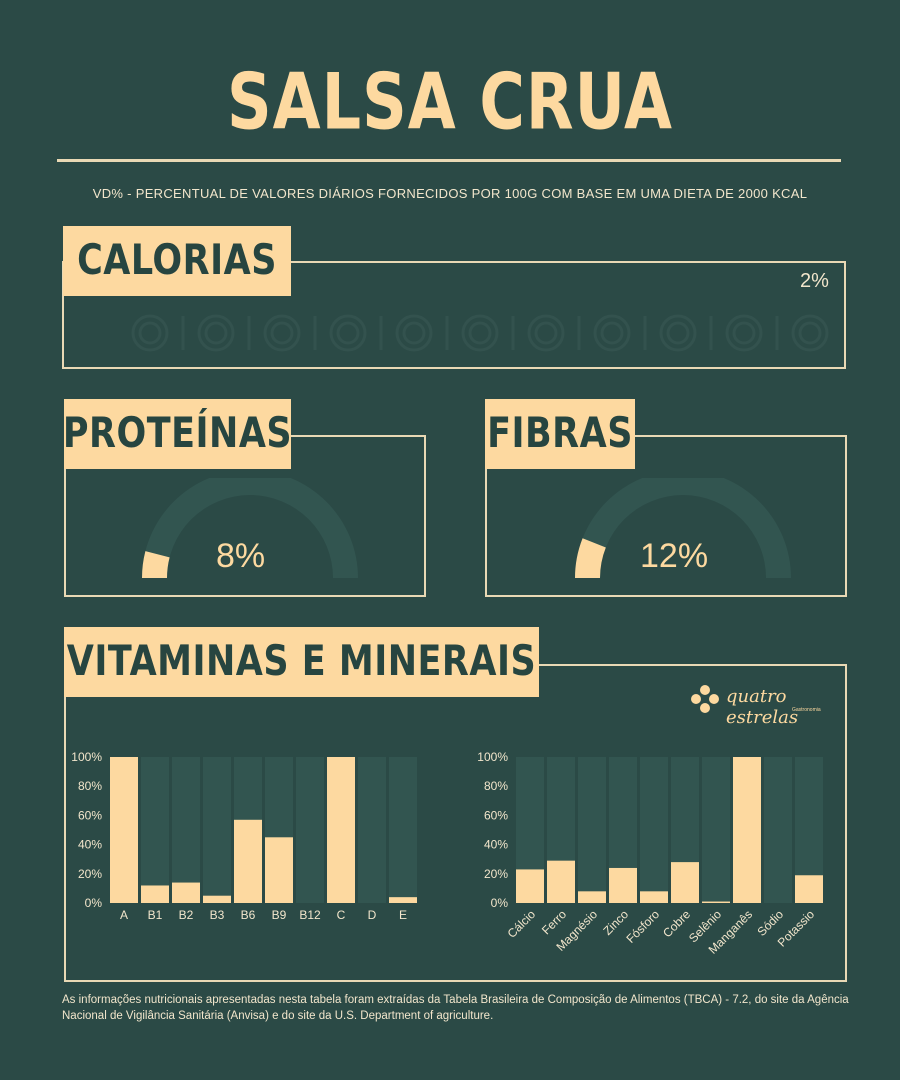 This screenshot has height=1080, width=900. I want to click on vitaminas-ytick-label: 80%, so click(90, 786).